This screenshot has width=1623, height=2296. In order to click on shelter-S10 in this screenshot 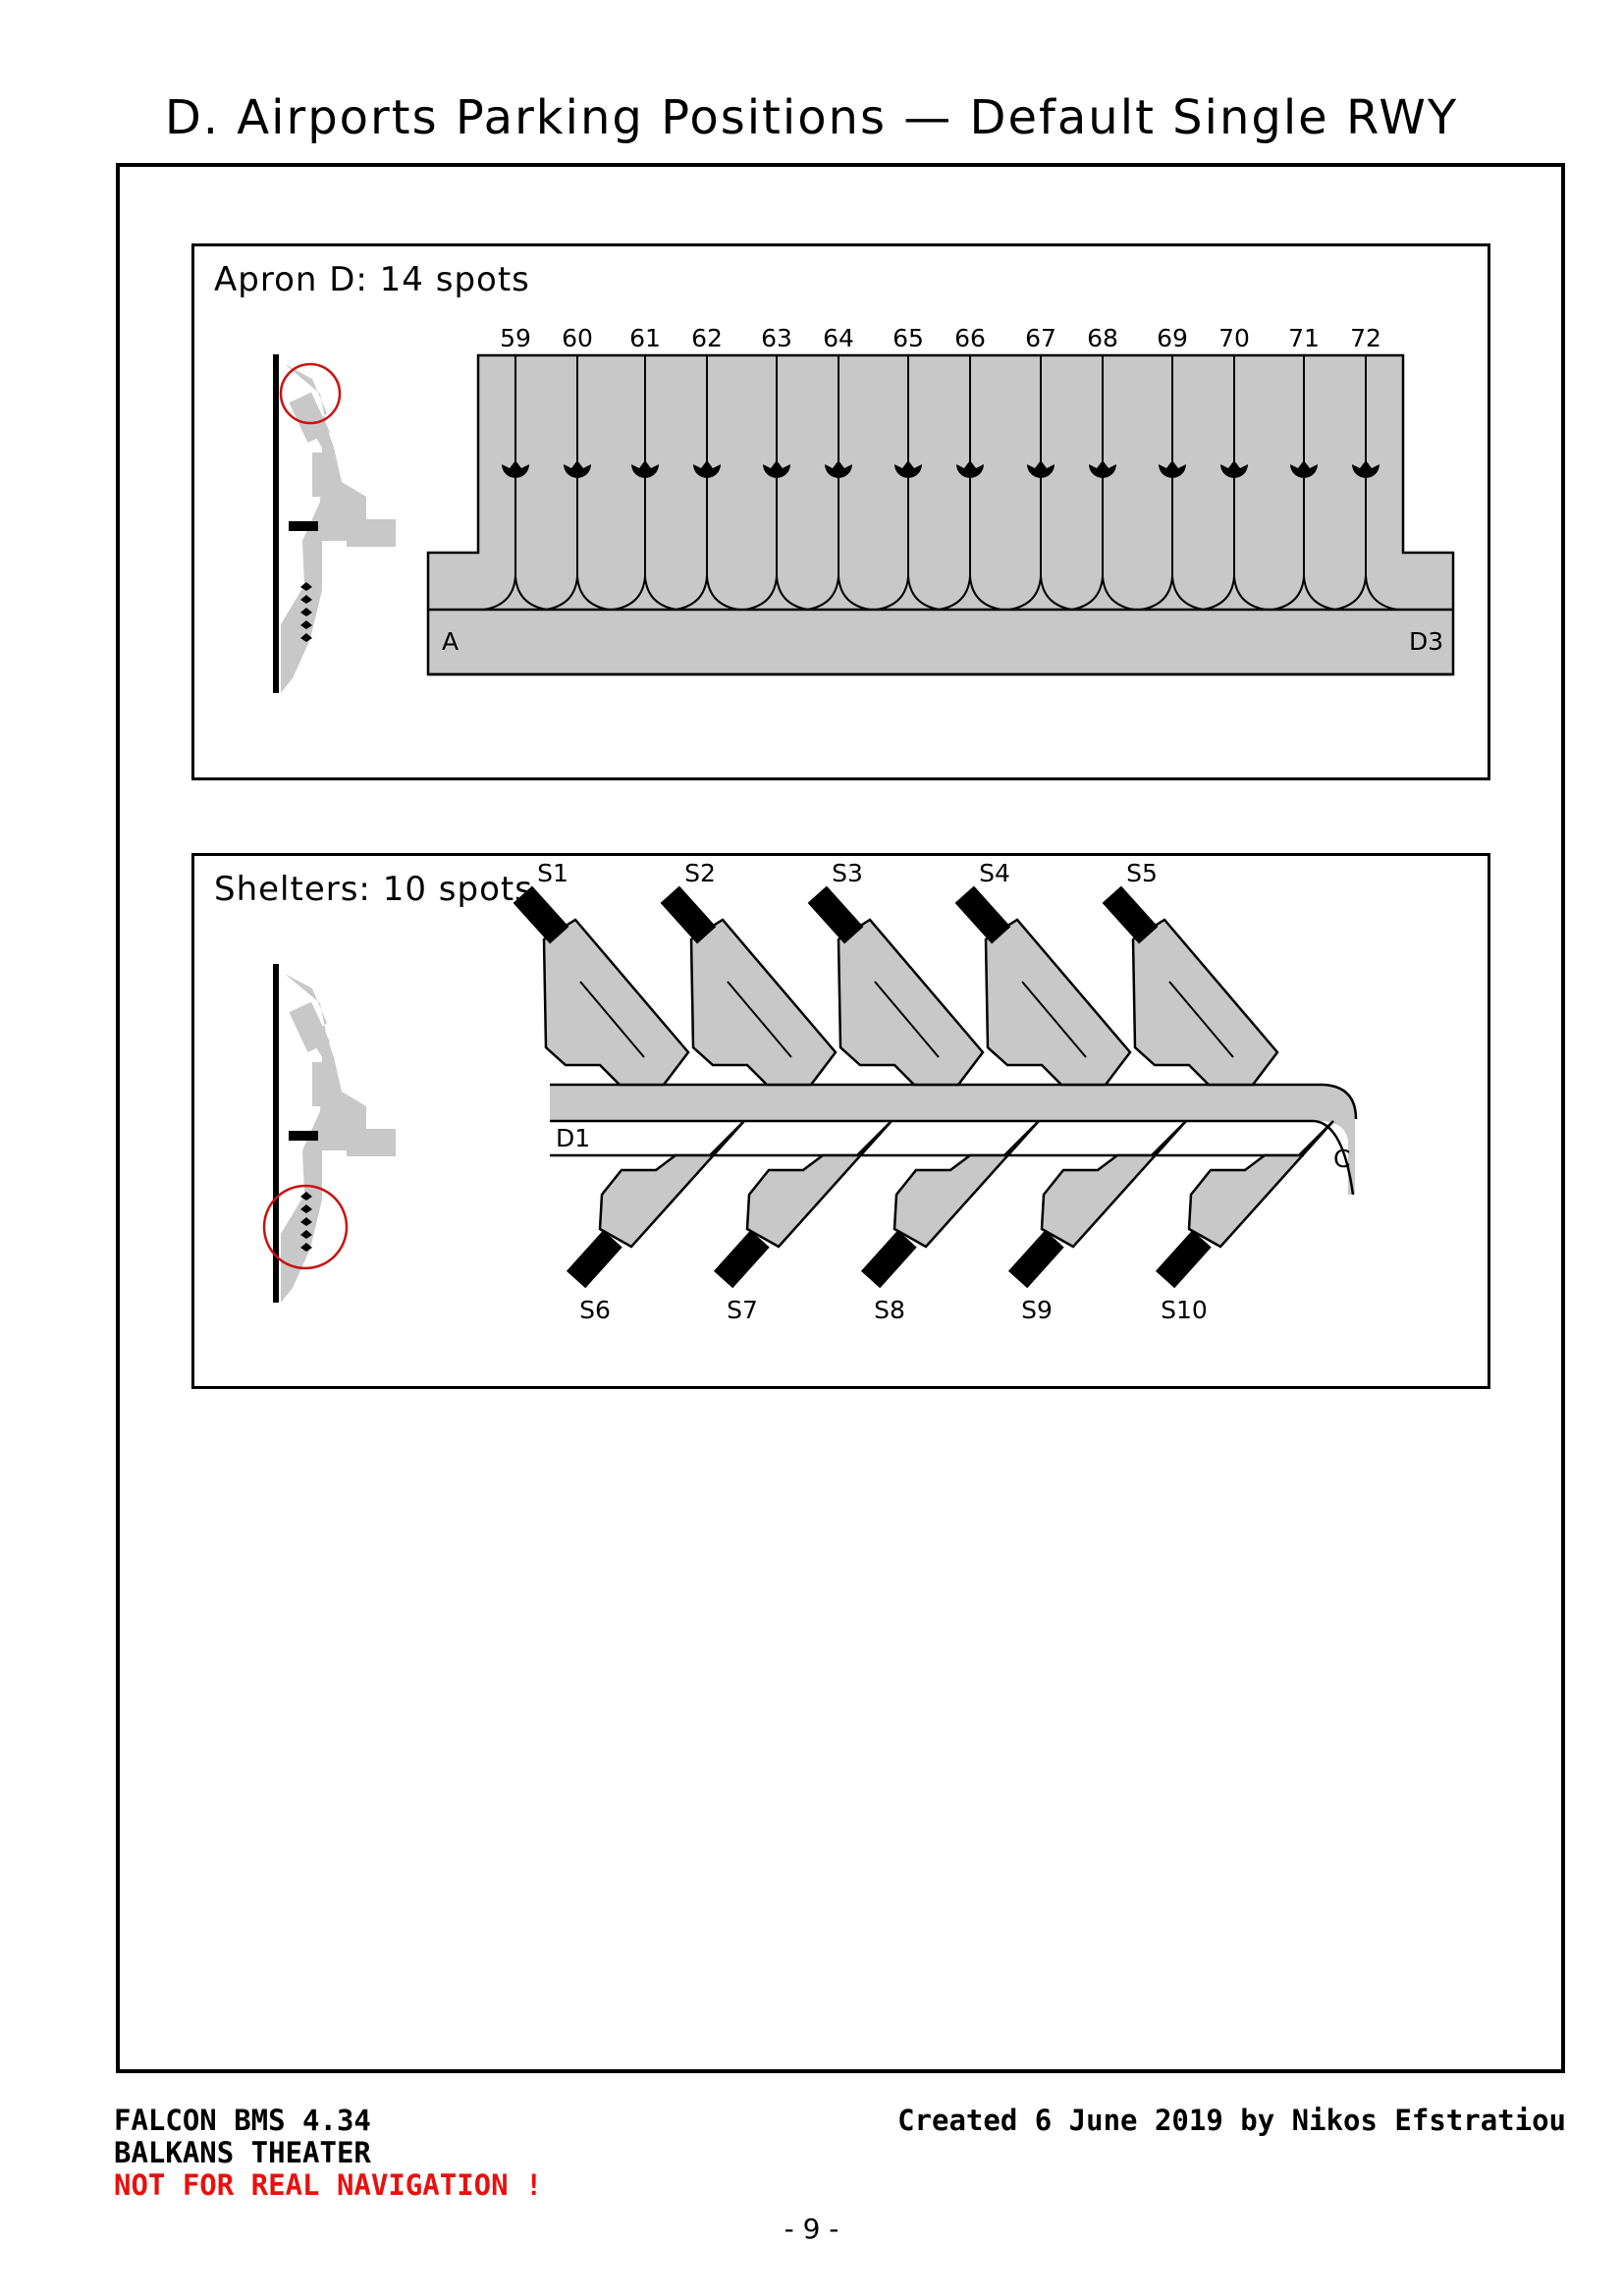, I will do `click(1244, 1204)`.